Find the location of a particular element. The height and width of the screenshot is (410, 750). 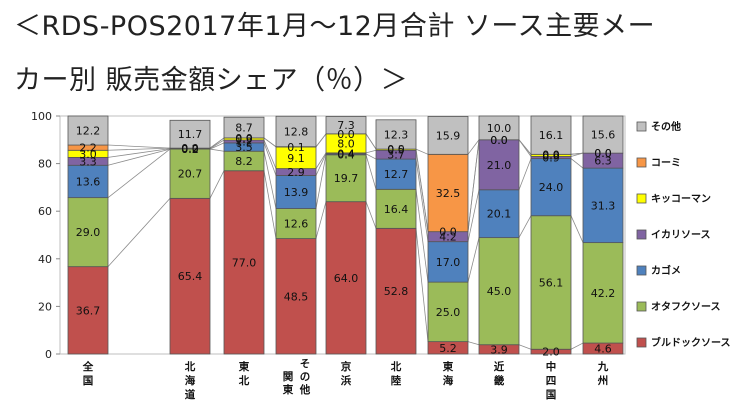

data-label: 8.7 is located at coordinates (244, 128).